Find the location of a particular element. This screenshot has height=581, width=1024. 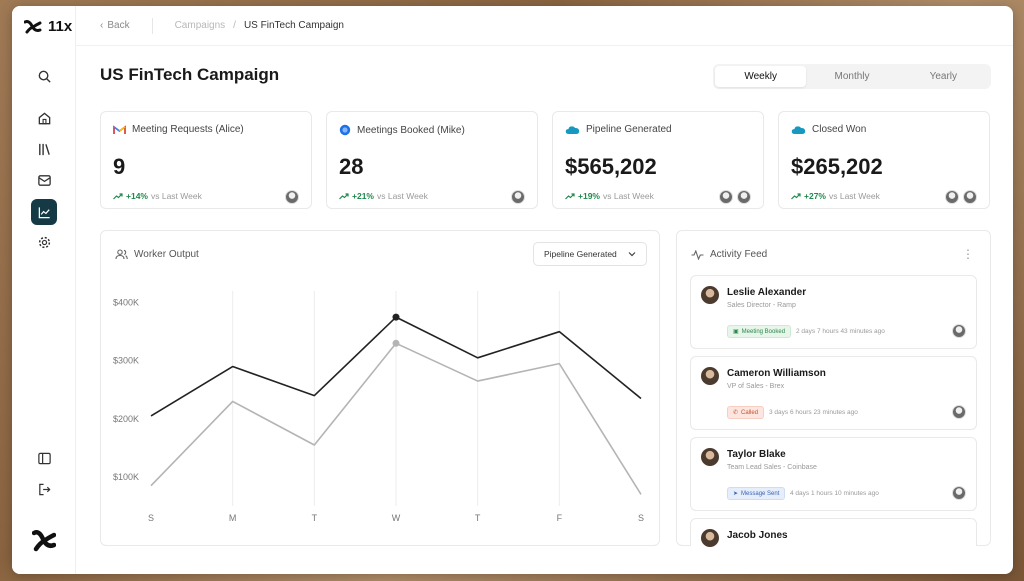

inbox-button is located at coordinates (44, 180).